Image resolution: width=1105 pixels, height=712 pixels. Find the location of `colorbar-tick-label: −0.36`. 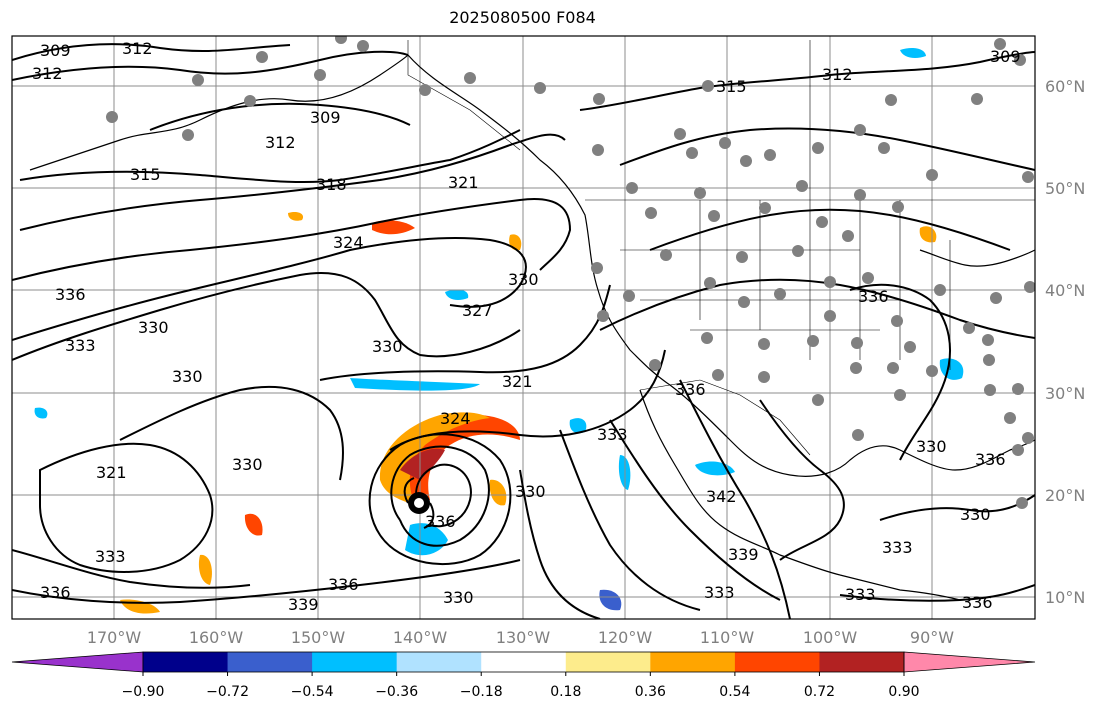

colorbar-tick-label: −0.36 is located at coordinates (396, 692).